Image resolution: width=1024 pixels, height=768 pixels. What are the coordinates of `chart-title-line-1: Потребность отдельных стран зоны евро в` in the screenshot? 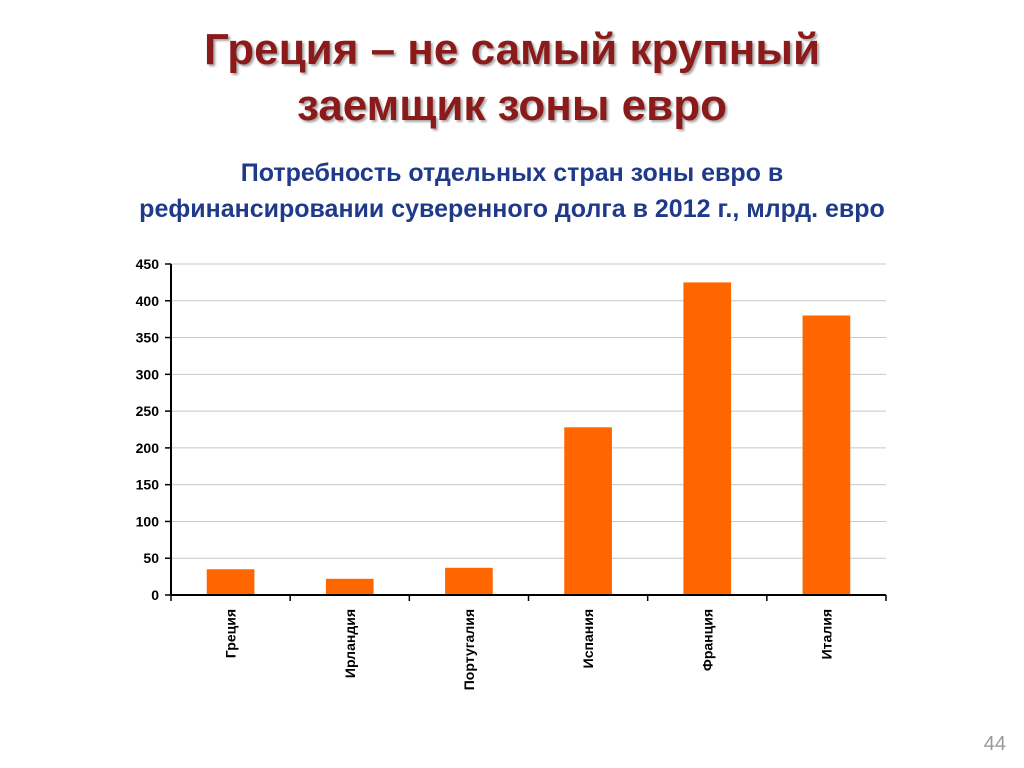 It's located at (512, 173).